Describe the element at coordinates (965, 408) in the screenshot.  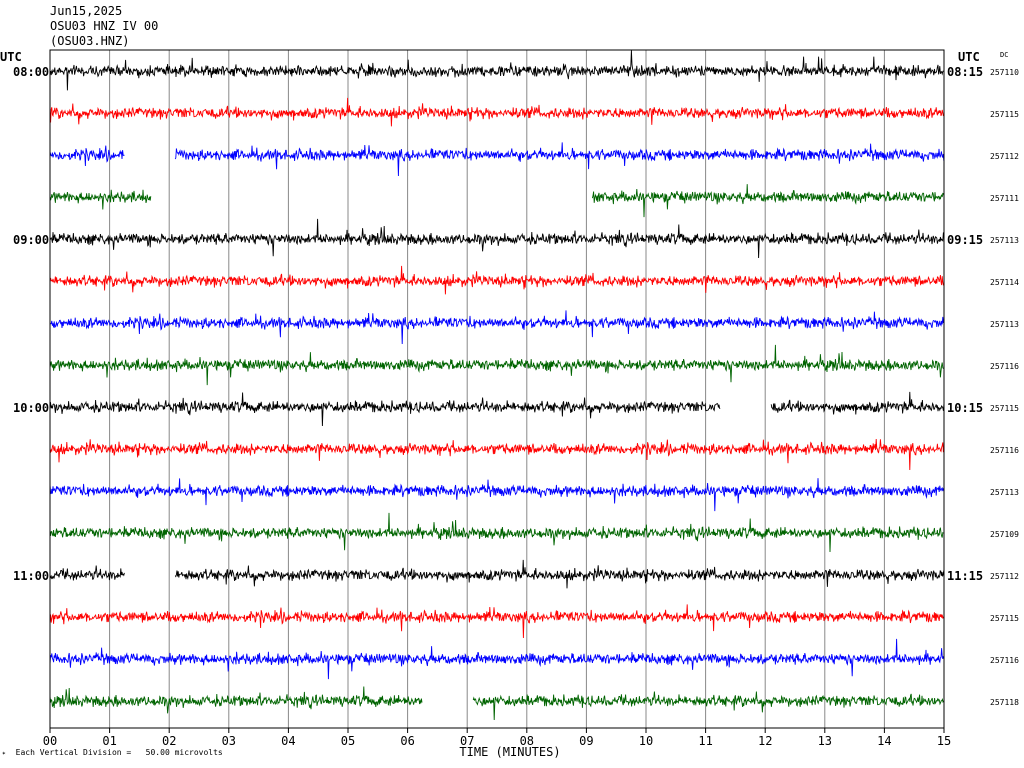
I see `right-time-label: 10:15` at that location.